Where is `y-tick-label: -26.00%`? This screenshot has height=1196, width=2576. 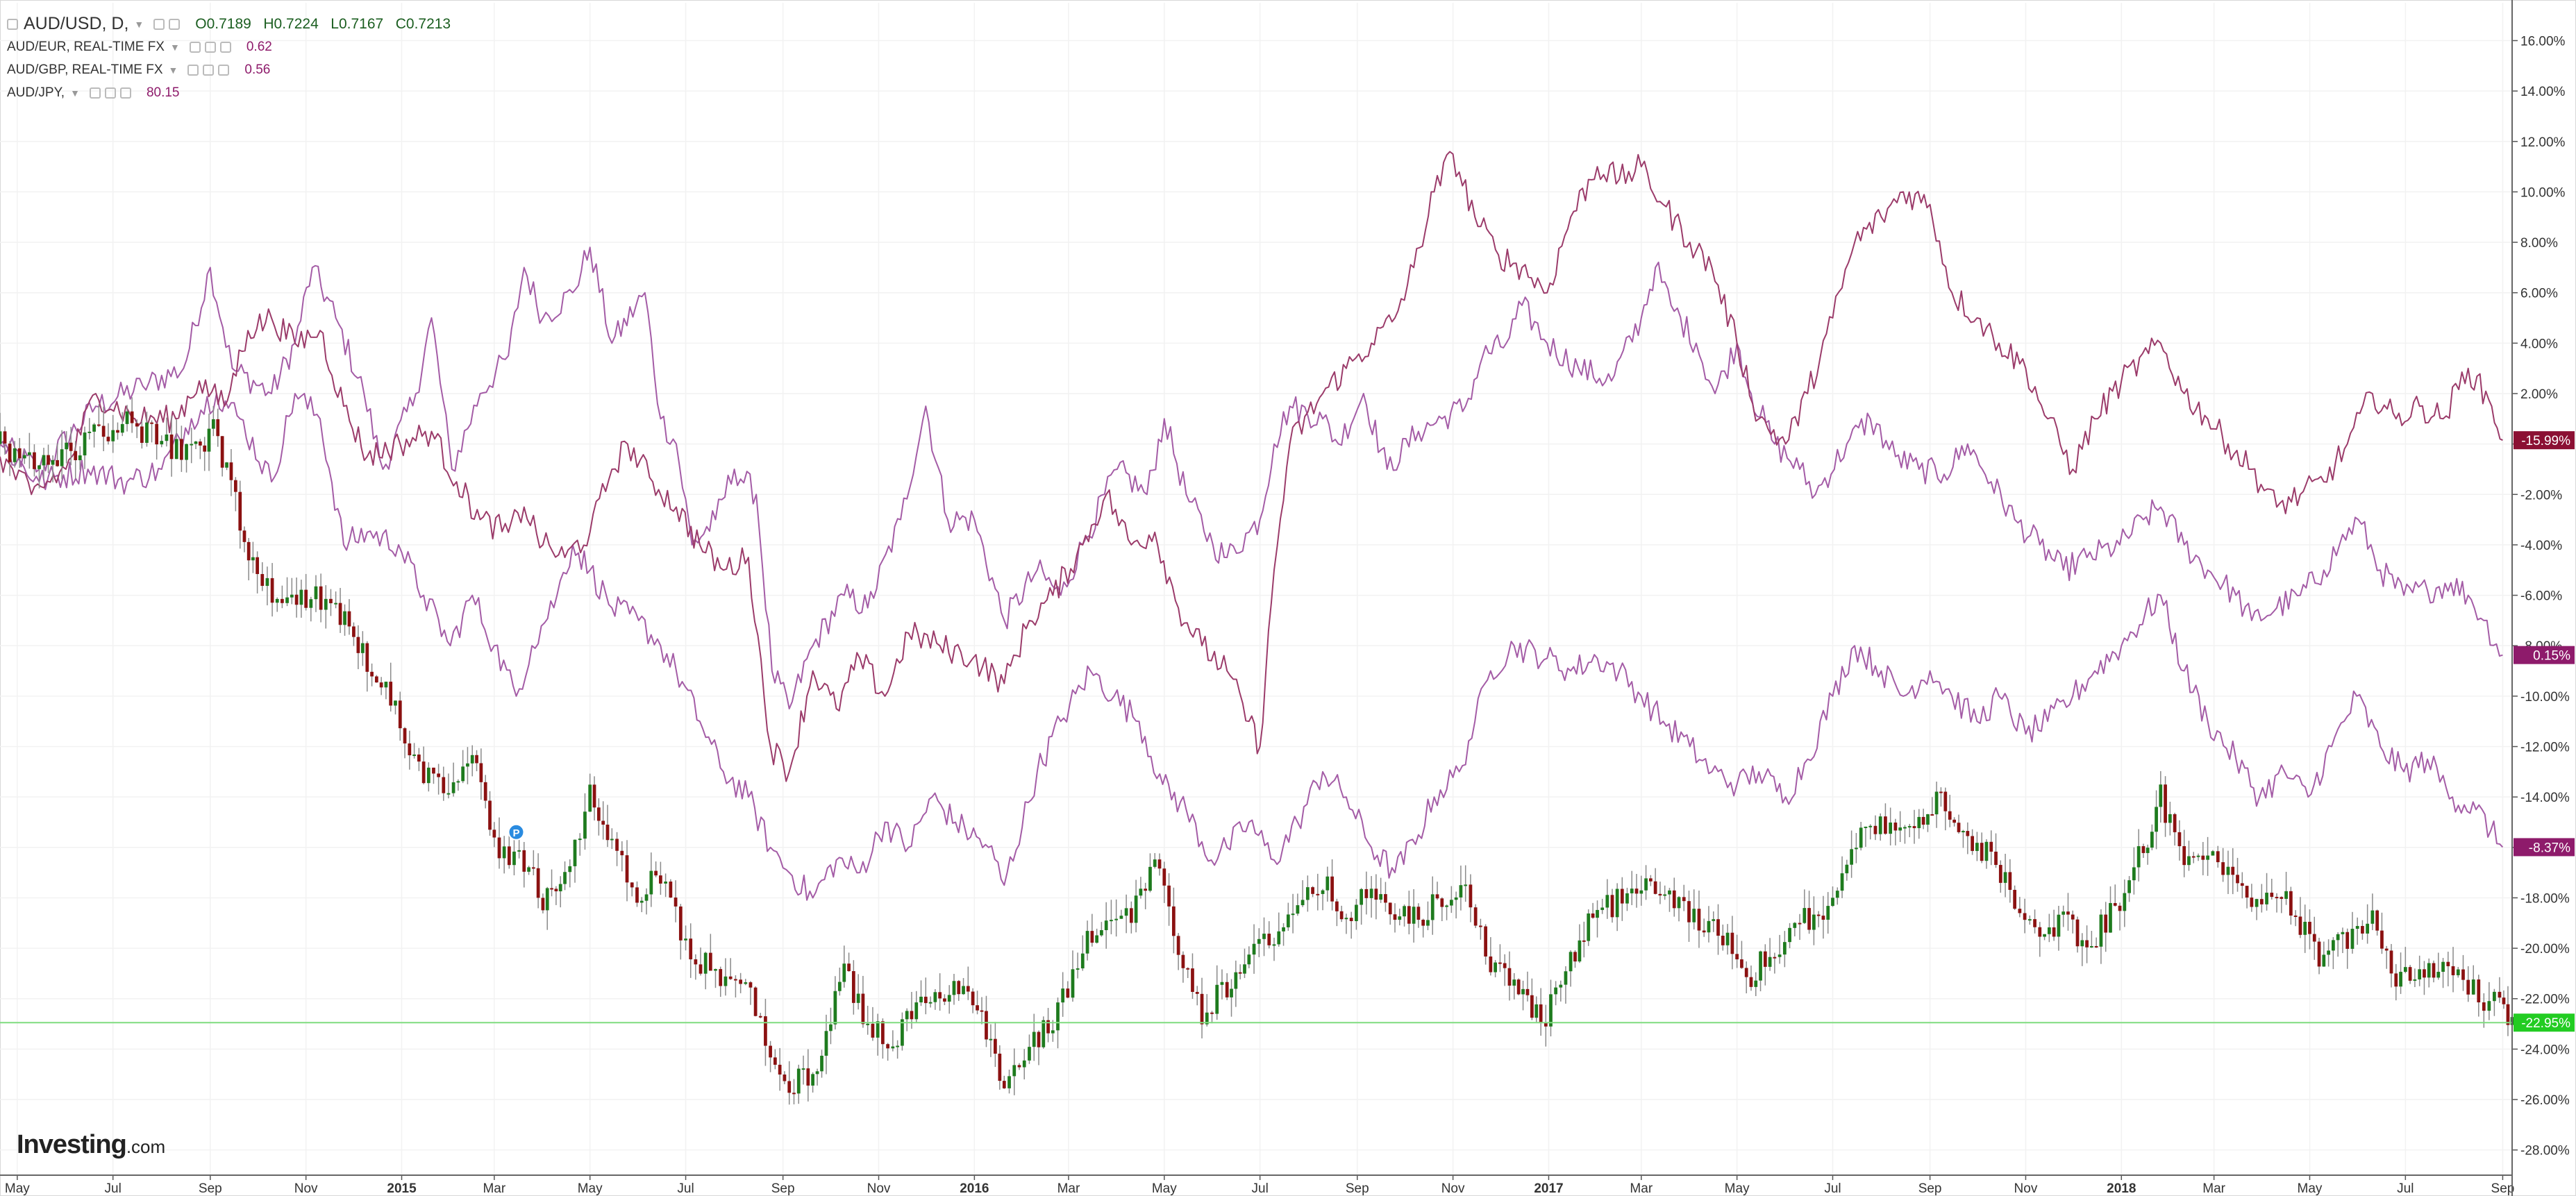 y-tick-label: -26.00% is located at coordinates (2545, 1101).